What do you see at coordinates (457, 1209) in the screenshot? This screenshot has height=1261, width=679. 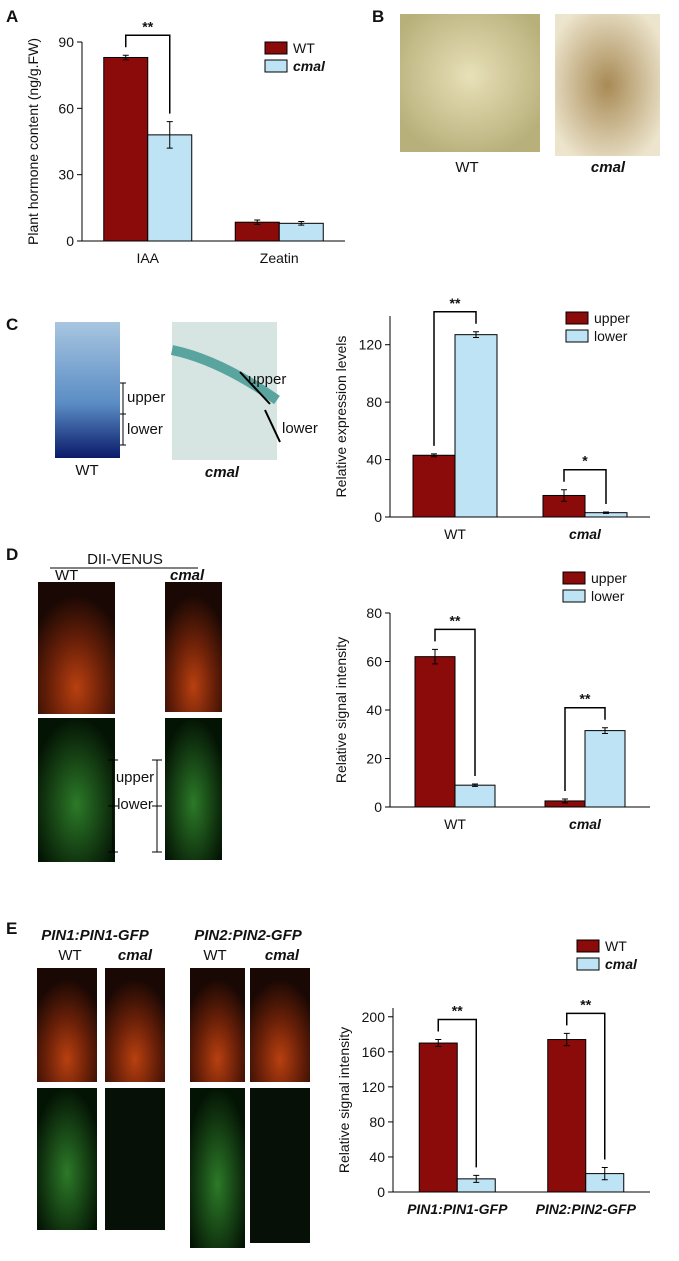 I see `x-tick-label: PIN1:PIN1-GFP` at bounding box center [457, 1209].